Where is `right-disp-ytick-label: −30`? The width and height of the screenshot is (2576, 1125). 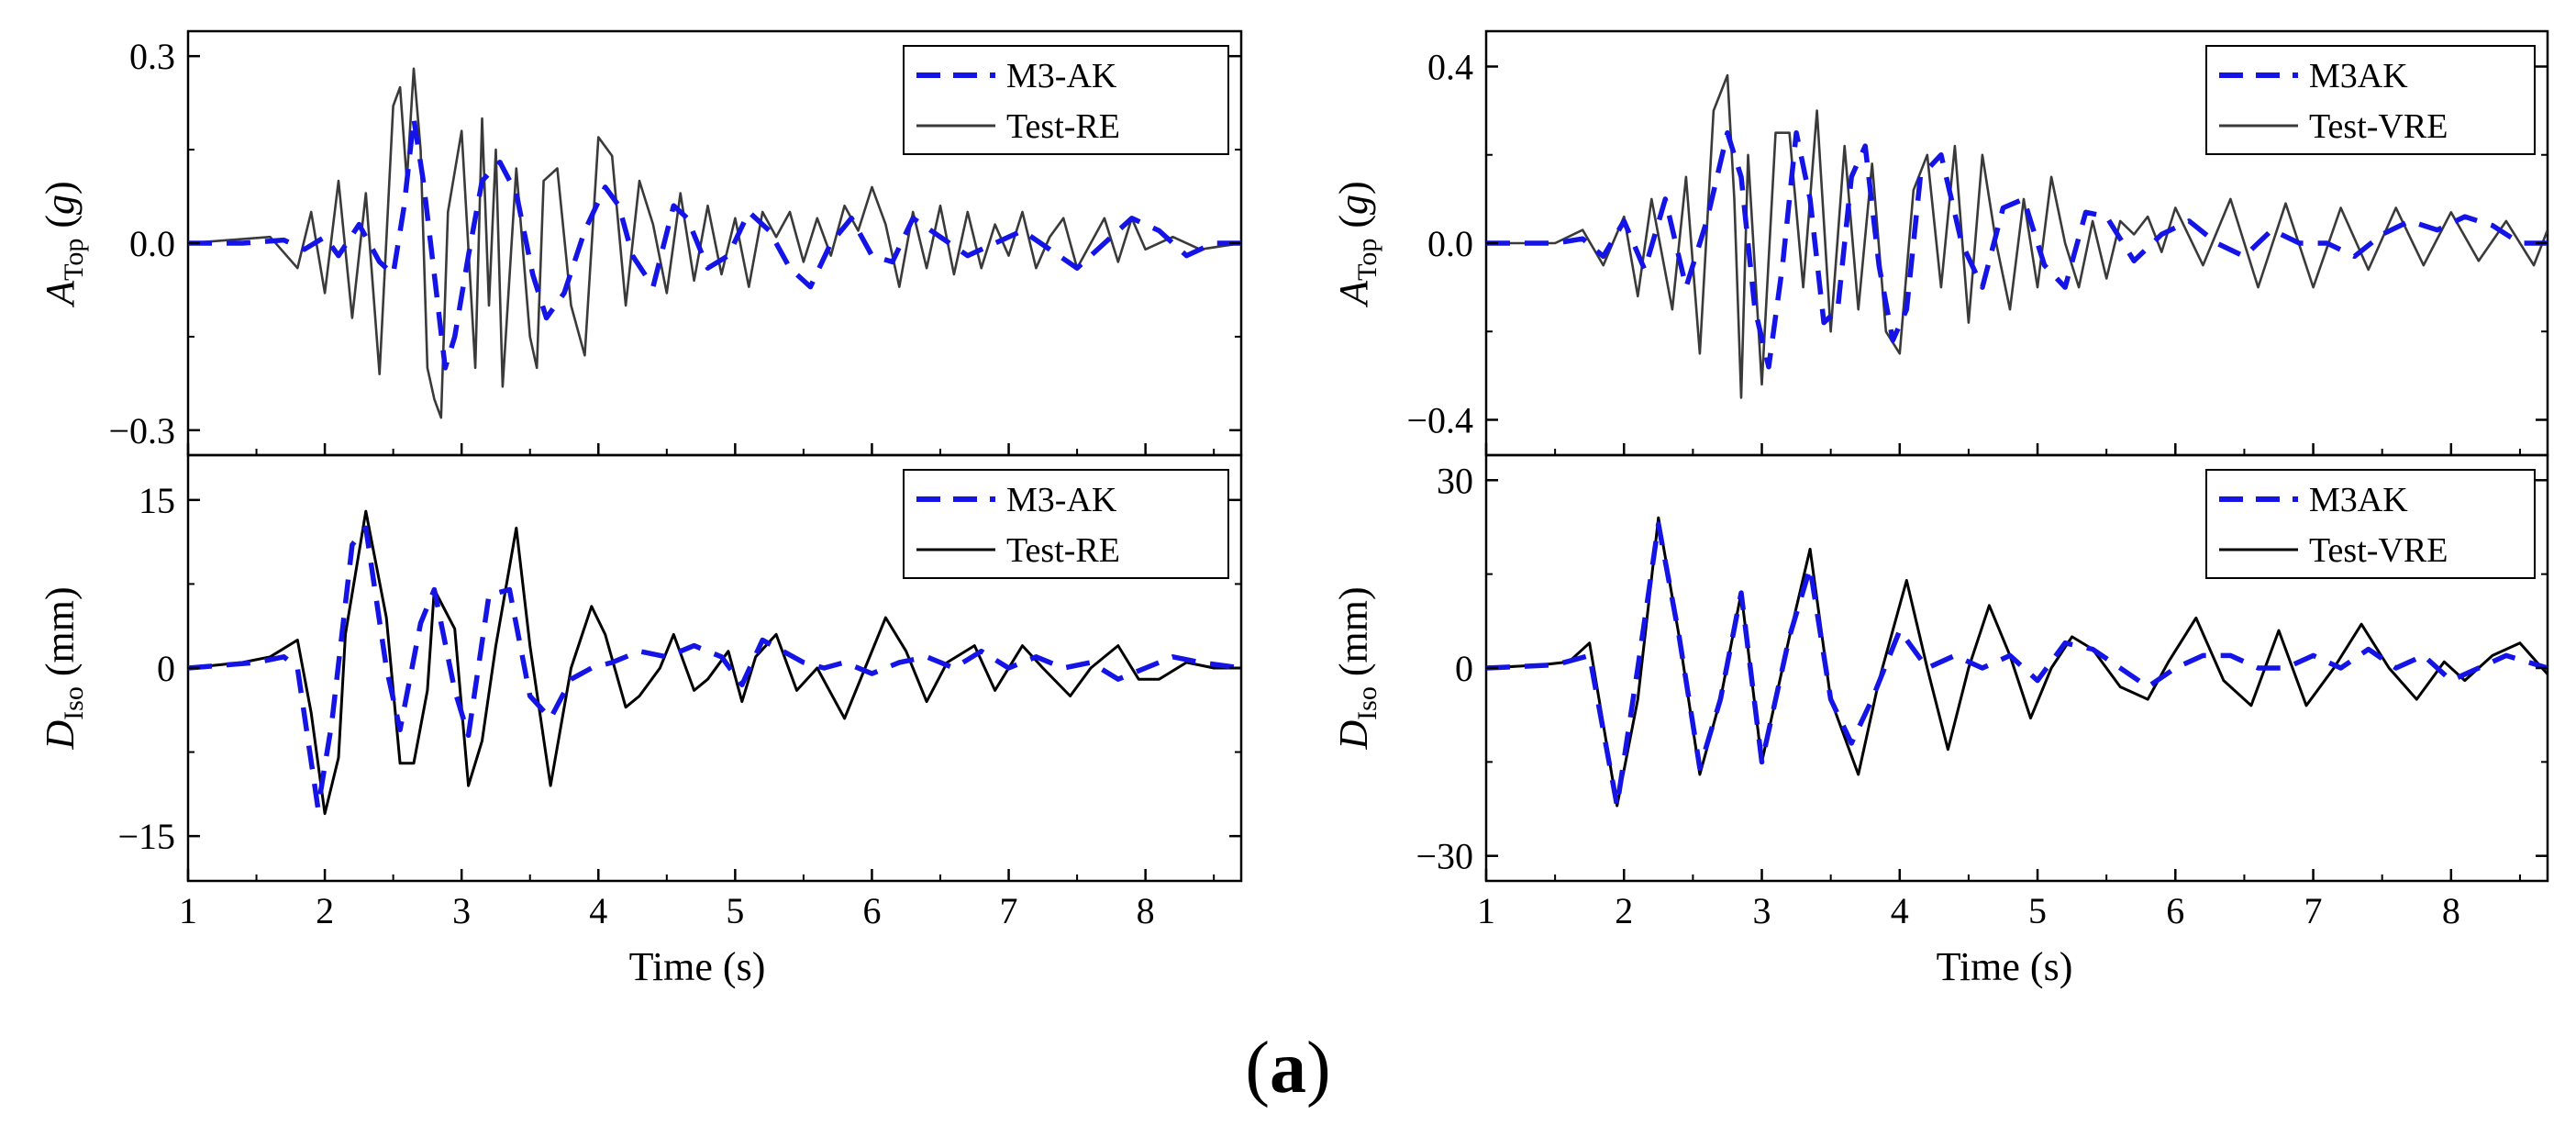
right-disp-ytick-label: −30 is located at coordinates (1444, 856).